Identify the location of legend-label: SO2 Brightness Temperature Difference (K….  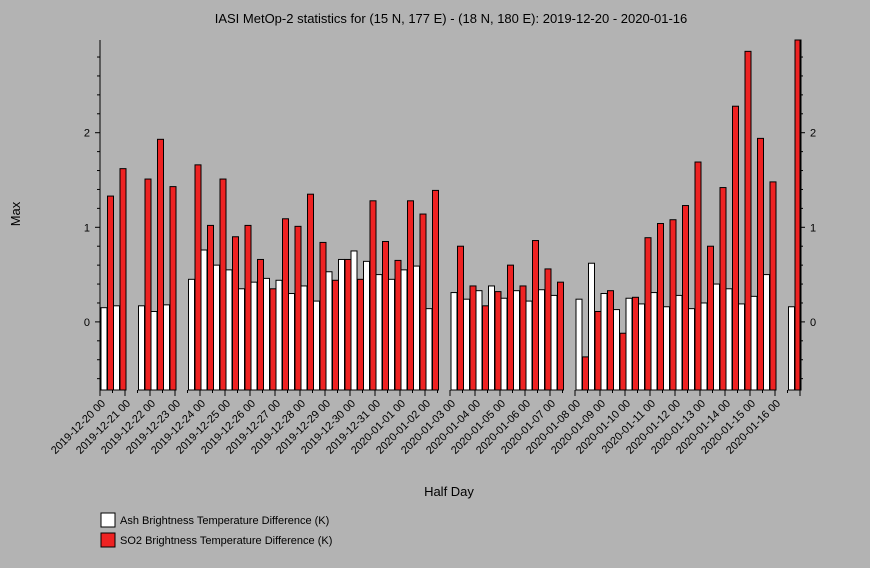
(226, 541).